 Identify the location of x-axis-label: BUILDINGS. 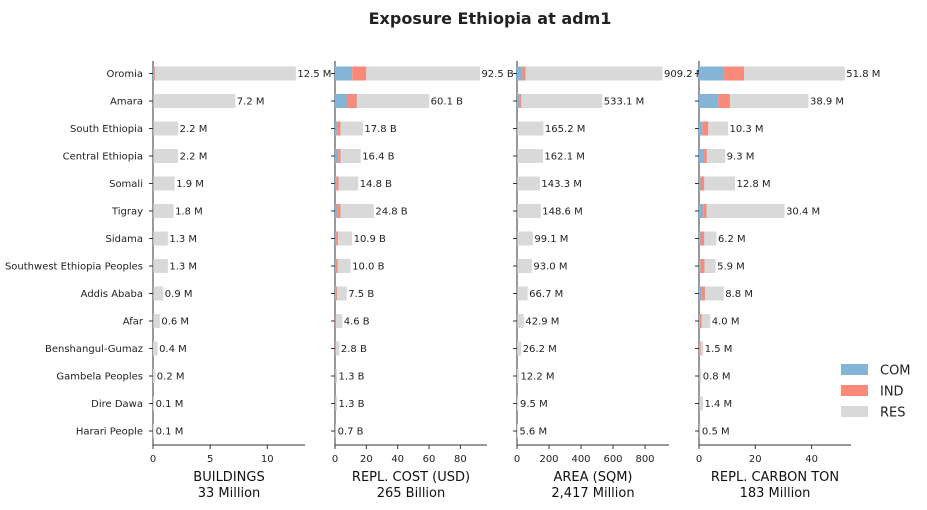
(228, 477).